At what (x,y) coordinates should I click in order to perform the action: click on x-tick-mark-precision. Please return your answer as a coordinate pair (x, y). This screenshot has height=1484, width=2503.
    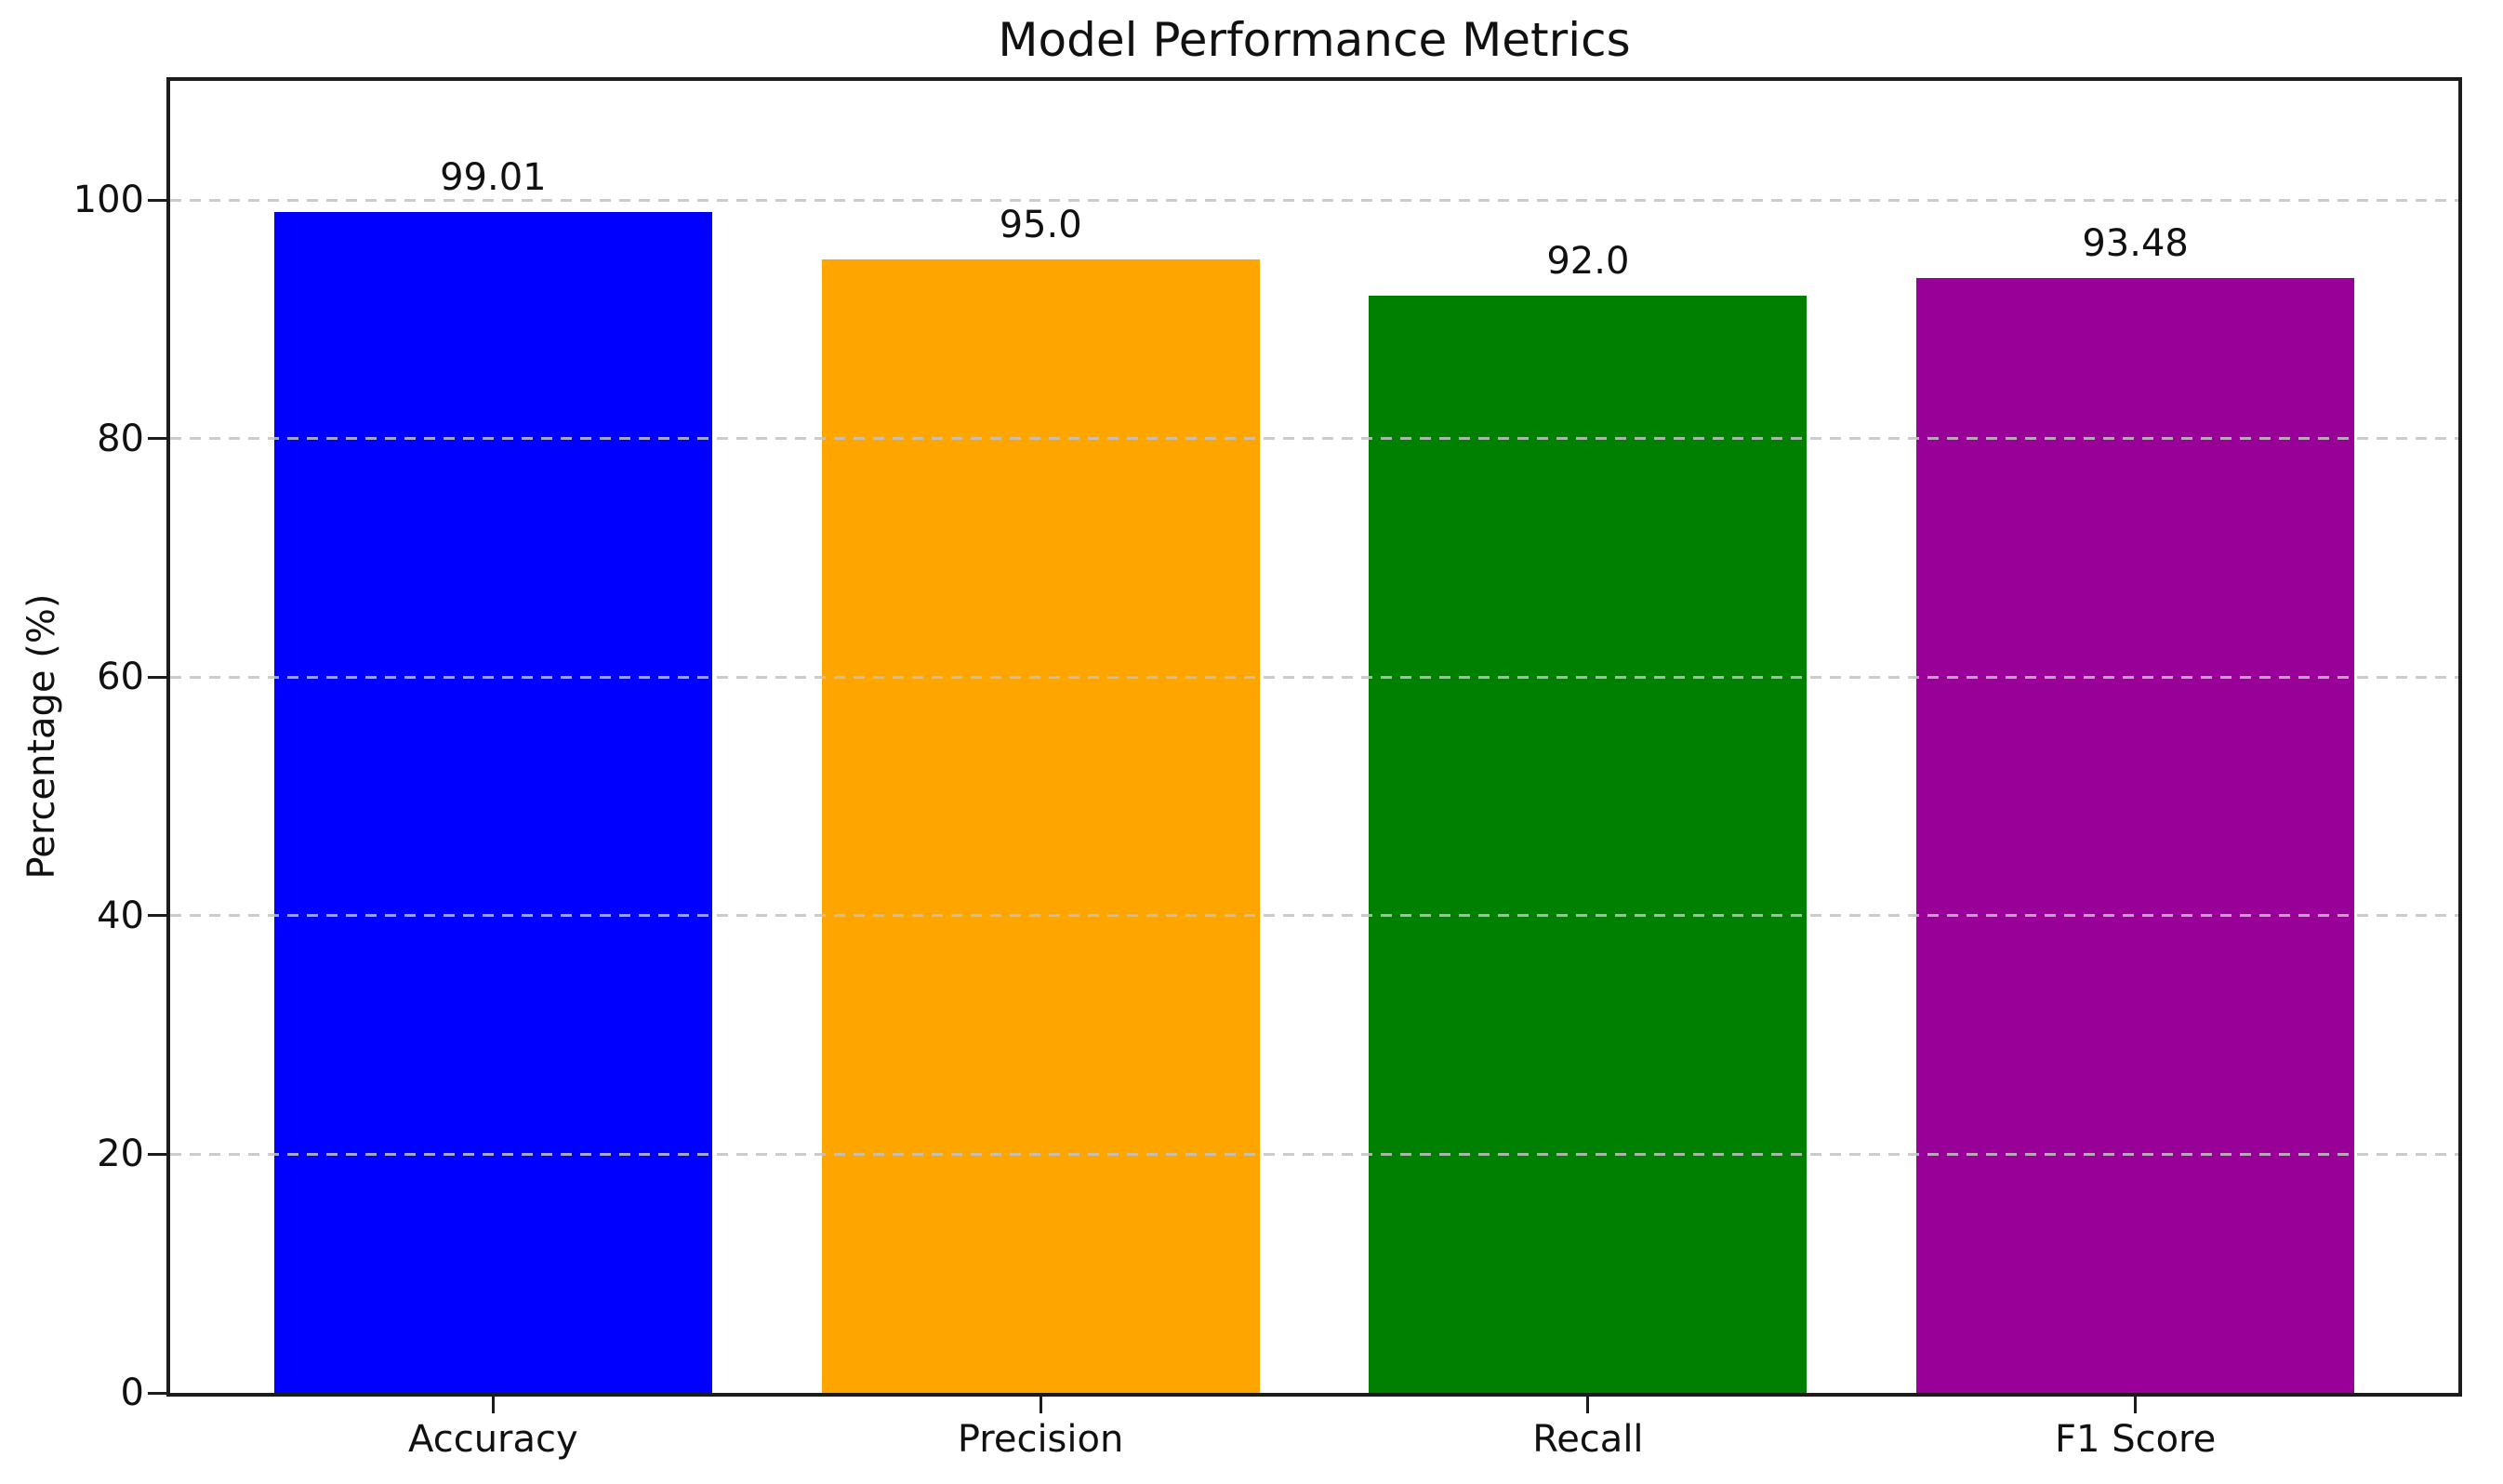
    Looking at the image, I should click on (1040, 1405).